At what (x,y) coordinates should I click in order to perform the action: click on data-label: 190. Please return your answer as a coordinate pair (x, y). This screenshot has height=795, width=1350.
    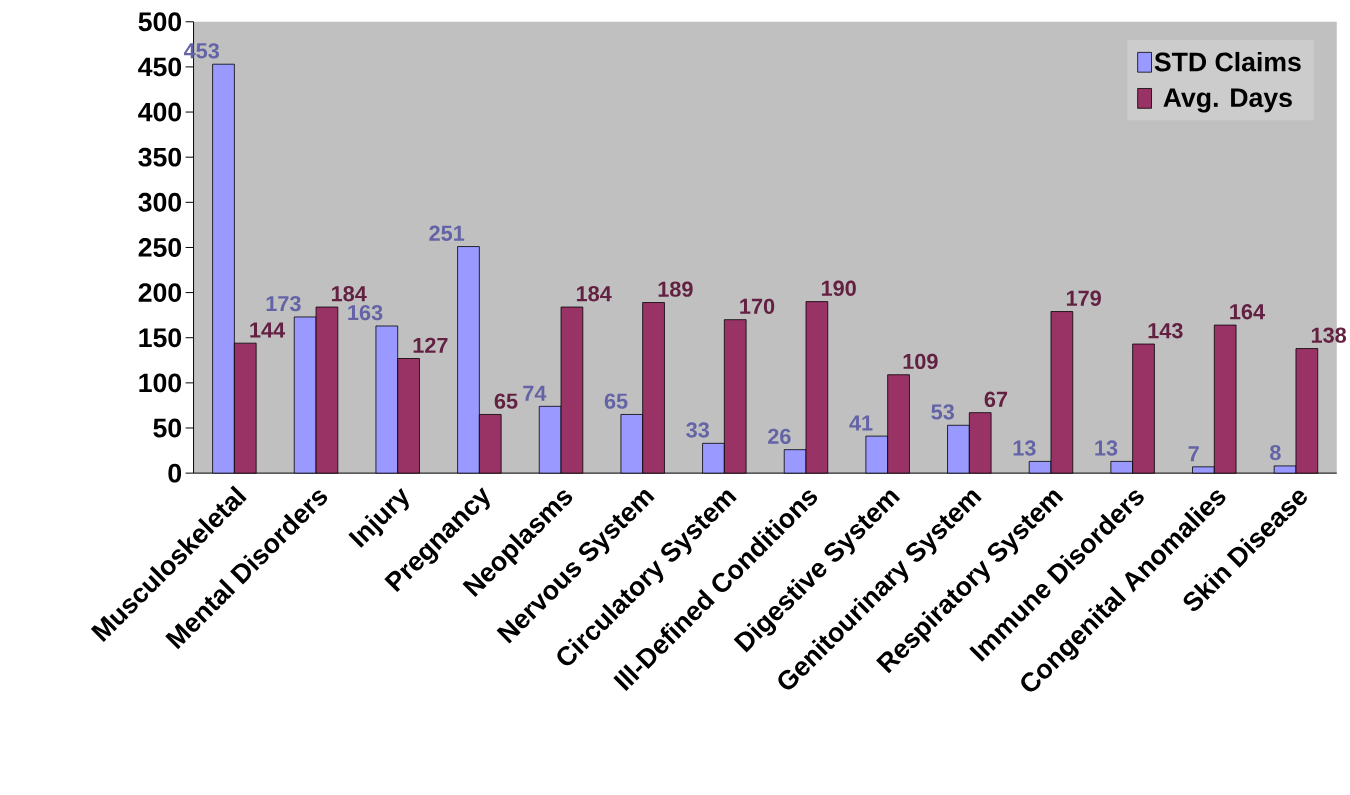
    Looking at the image, I should click on (838, 288).